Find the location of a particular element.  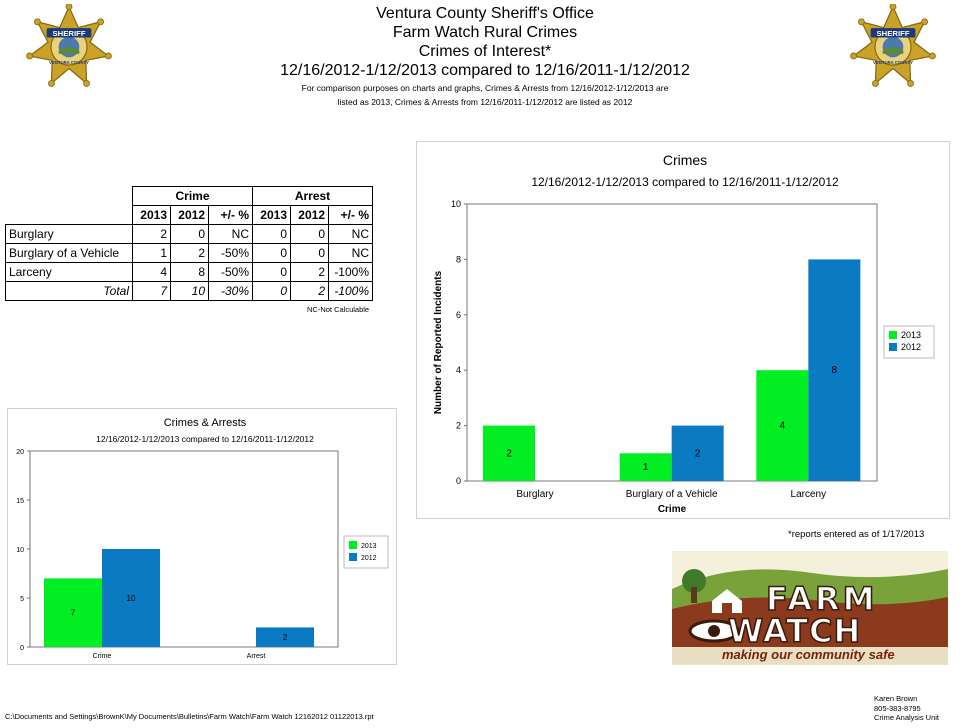

contact-phone: 805-383-8795 is located at coordinates (897, 708).